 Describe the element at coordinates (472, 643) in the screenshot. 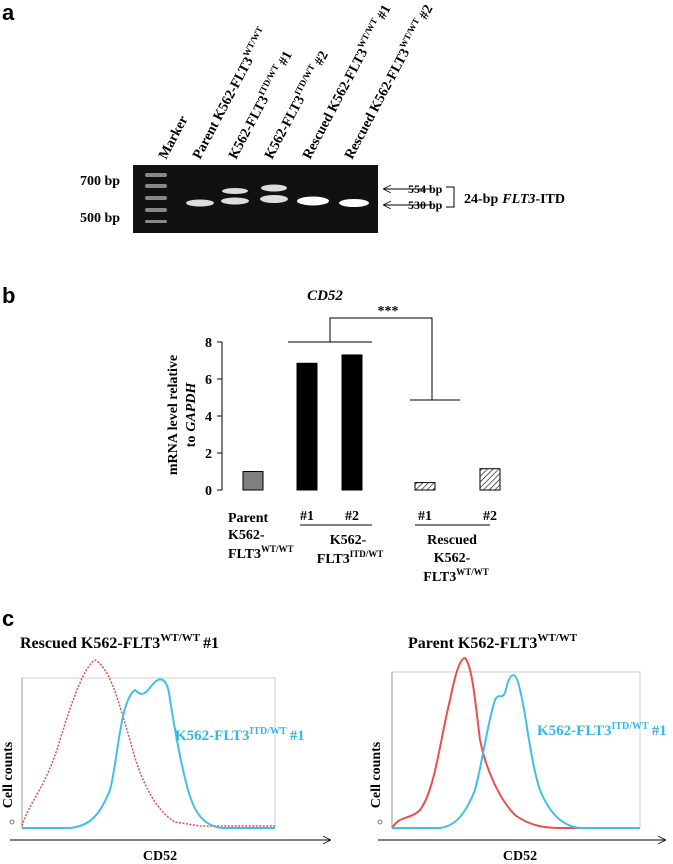

I see `title-text: Parent K562-FLT3` at that location.